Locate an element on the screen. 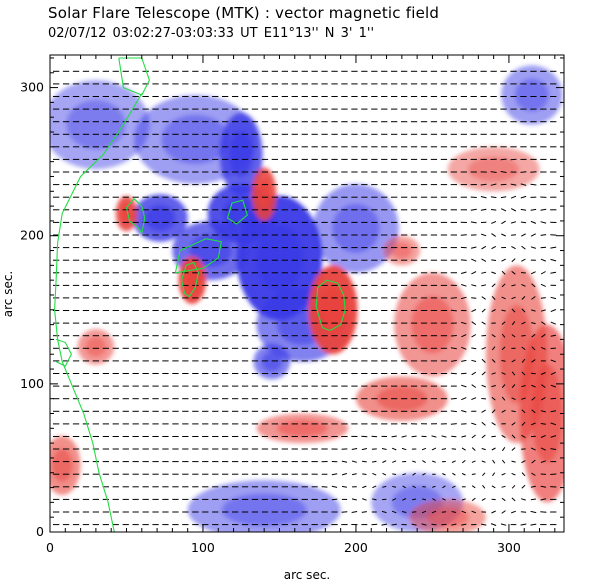 This screenshot has width=612, height=585. y-tick-label: 100 is located at coordinates (32, 383).